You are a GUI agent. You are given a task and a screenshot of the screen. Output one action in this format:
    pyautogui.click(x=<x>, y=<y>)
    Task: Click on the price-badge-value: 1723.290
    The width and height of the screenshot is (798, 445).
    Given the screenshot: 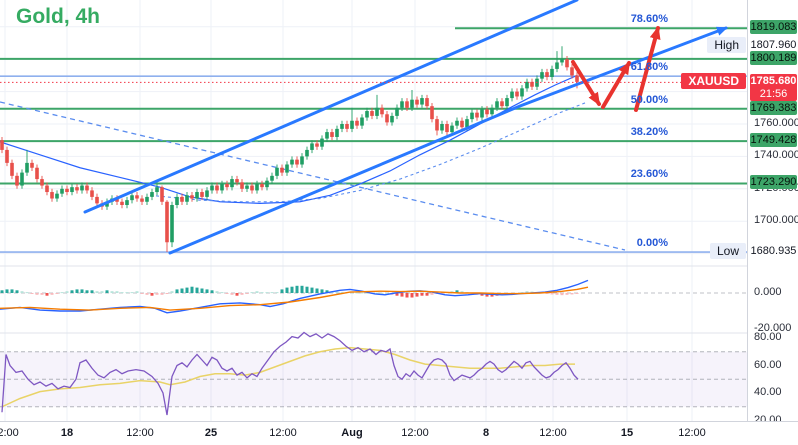 What is the action you would take?
    pyautogui.click(x=773, y=182)
    